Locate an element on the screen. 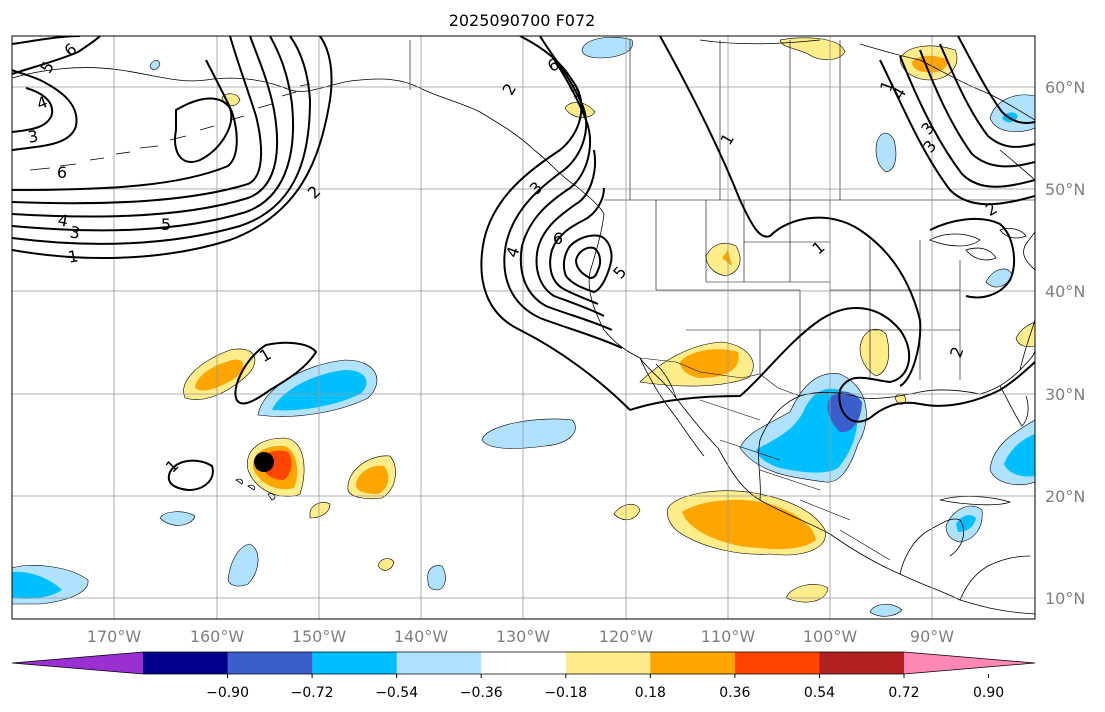 The width and height of the screenshot is (1105, 712). florida-peninsula is located at coordinates (1014, 406).